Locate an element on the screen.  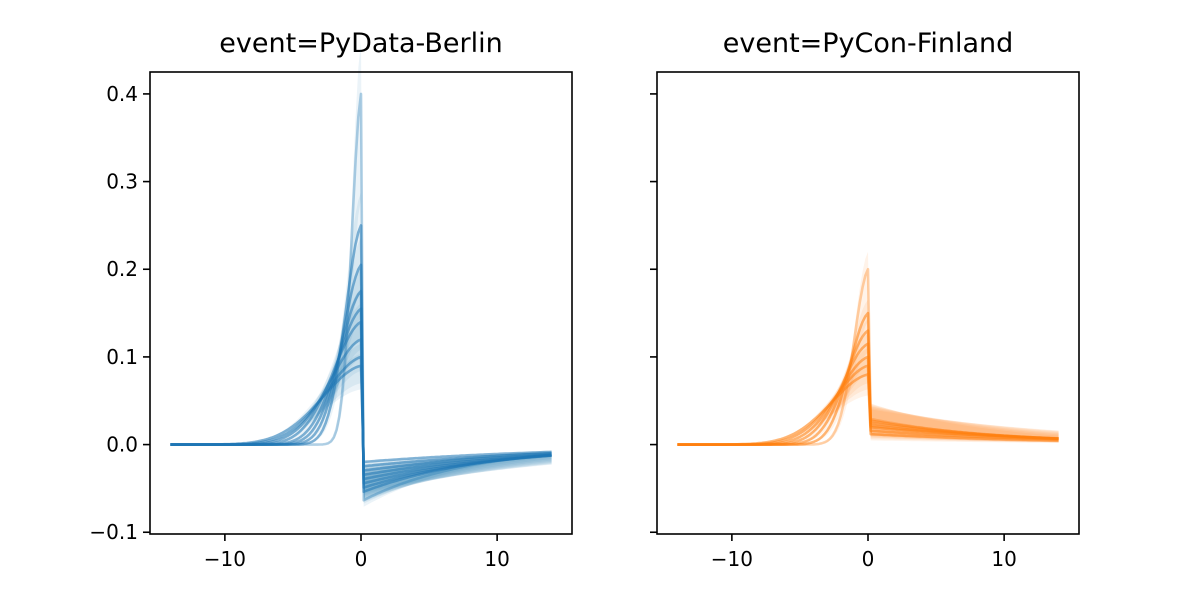
y-axis-ticks is located at coordinates (653, 313).